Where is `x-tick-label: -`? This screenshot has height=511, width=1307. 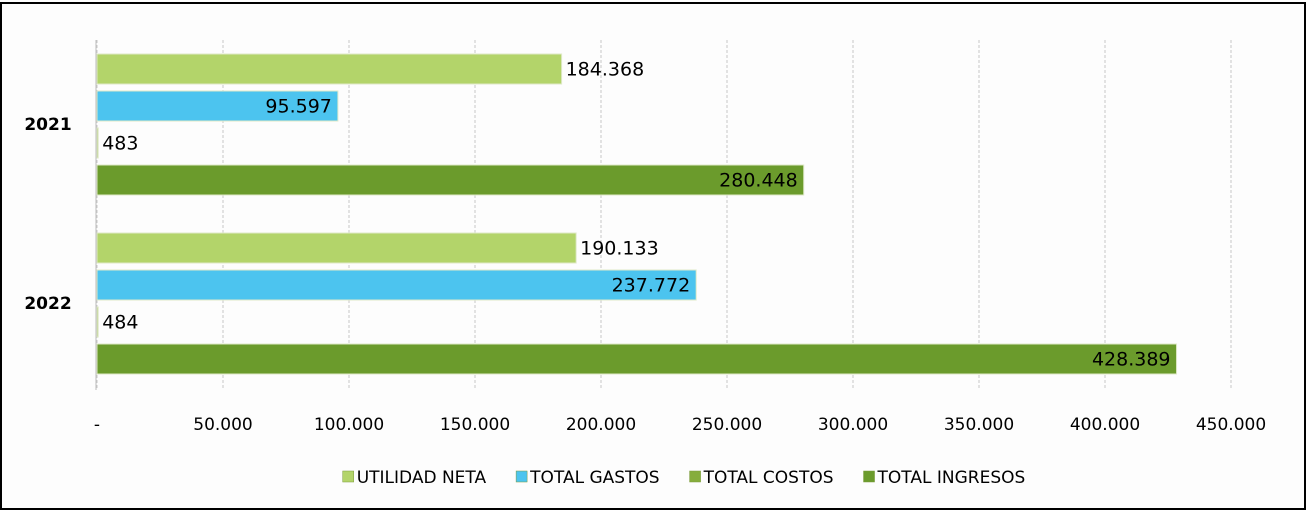
x-tick-label: - is located at coordinates (97, 425).